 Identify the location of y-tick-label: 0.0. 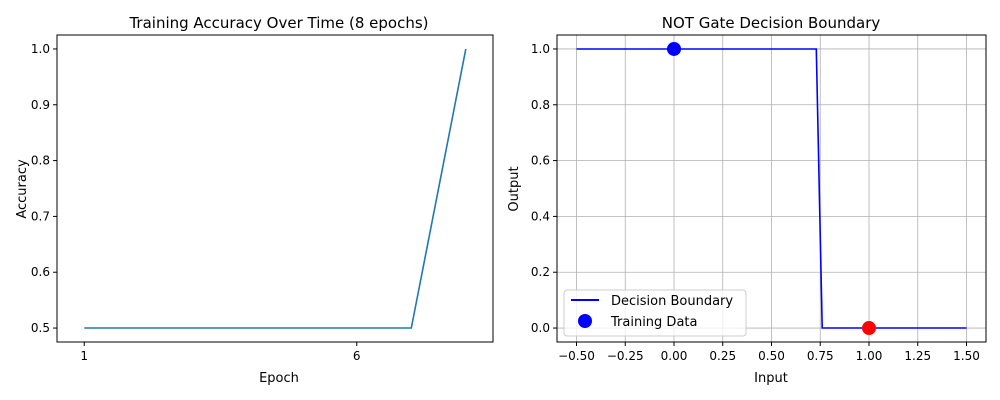
(540, 328).